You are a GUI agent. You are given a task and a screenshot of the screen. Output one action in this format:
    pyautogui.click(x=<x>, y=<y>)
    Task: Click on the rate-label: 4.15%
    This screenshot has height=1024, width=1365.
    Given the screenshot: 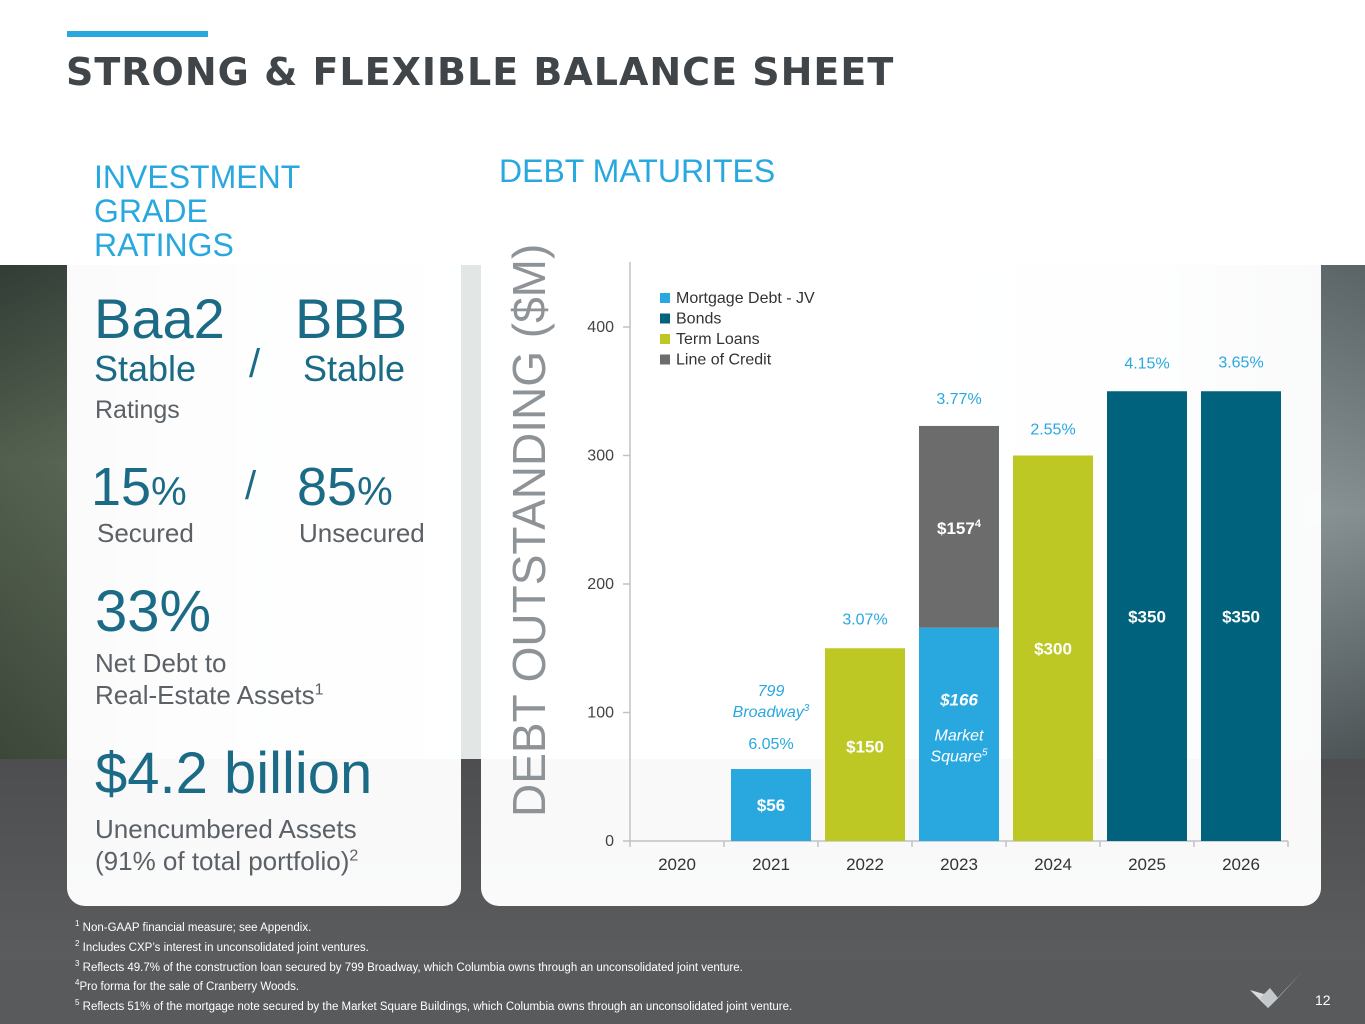 What is the action you would take?
    pyautogui.click(x=1146, y=363)
    